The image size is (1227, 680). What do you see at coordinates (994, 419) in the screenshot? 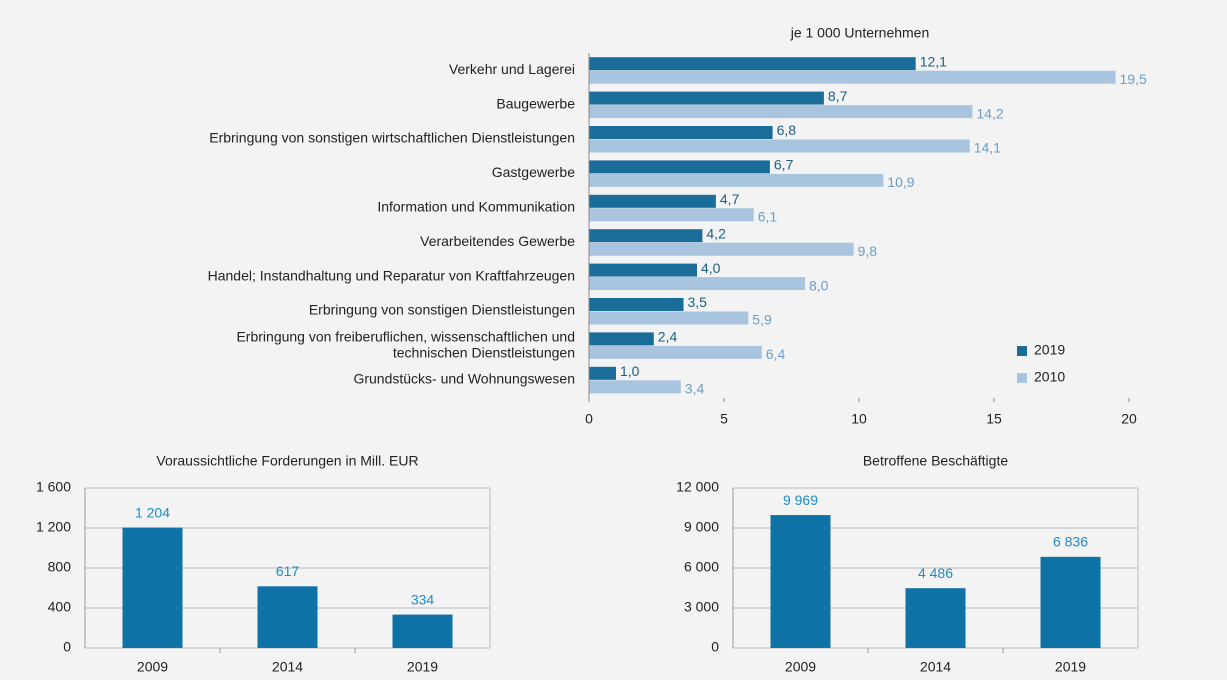
I see `x-tick-label: 15` at bounding box center [994, 419].